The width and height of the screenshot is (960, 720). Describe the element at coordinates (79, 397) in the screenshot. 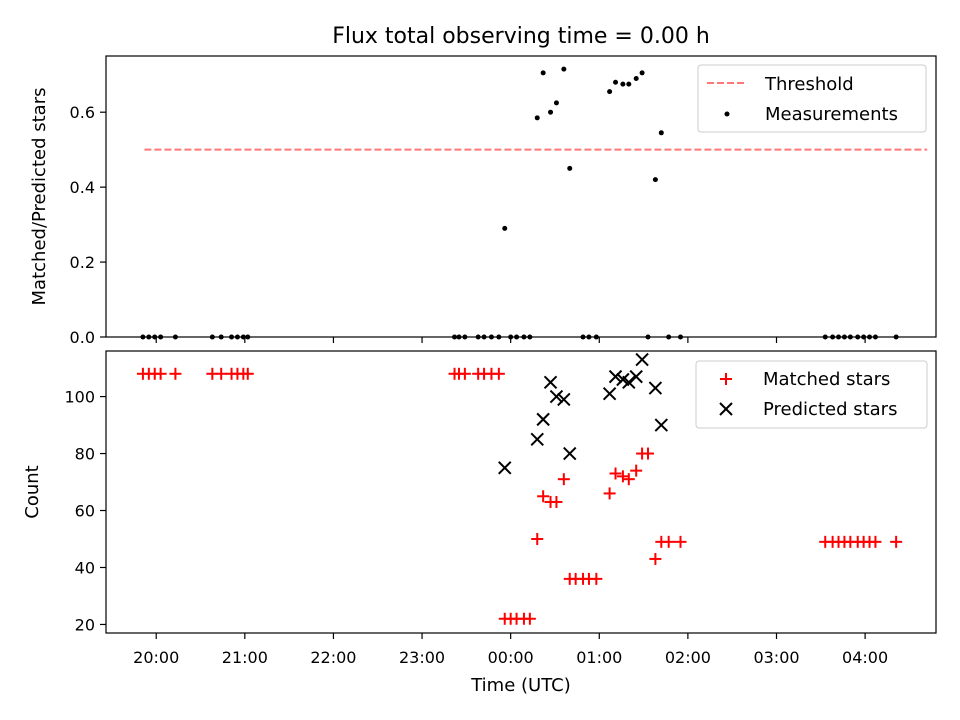

I see `y-tick-label: 100` at that location.